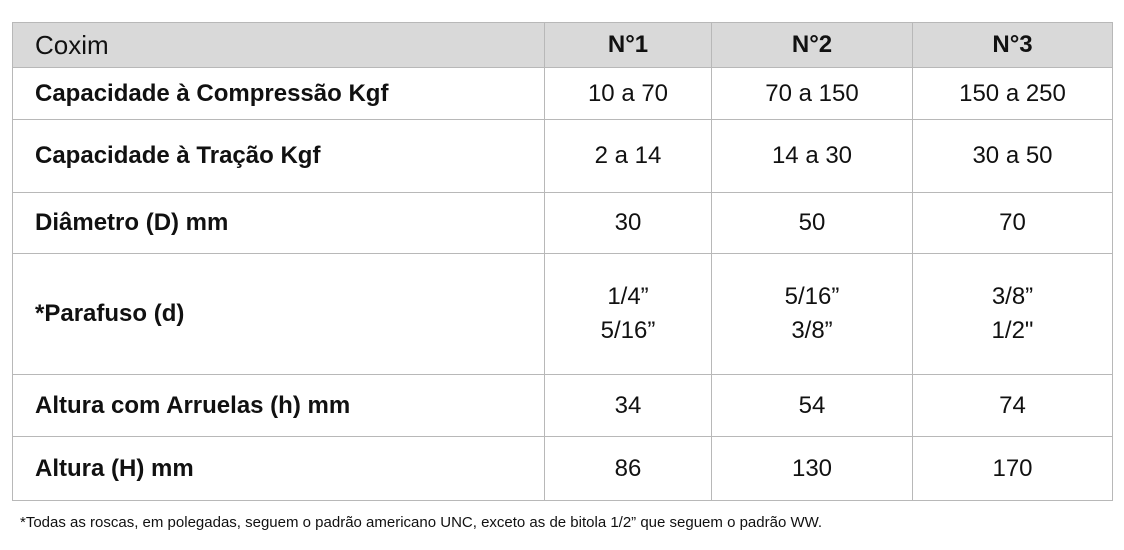 This screenshot has height=550, width=1124. I want to click on table-cell: 50, so click(812, 223).